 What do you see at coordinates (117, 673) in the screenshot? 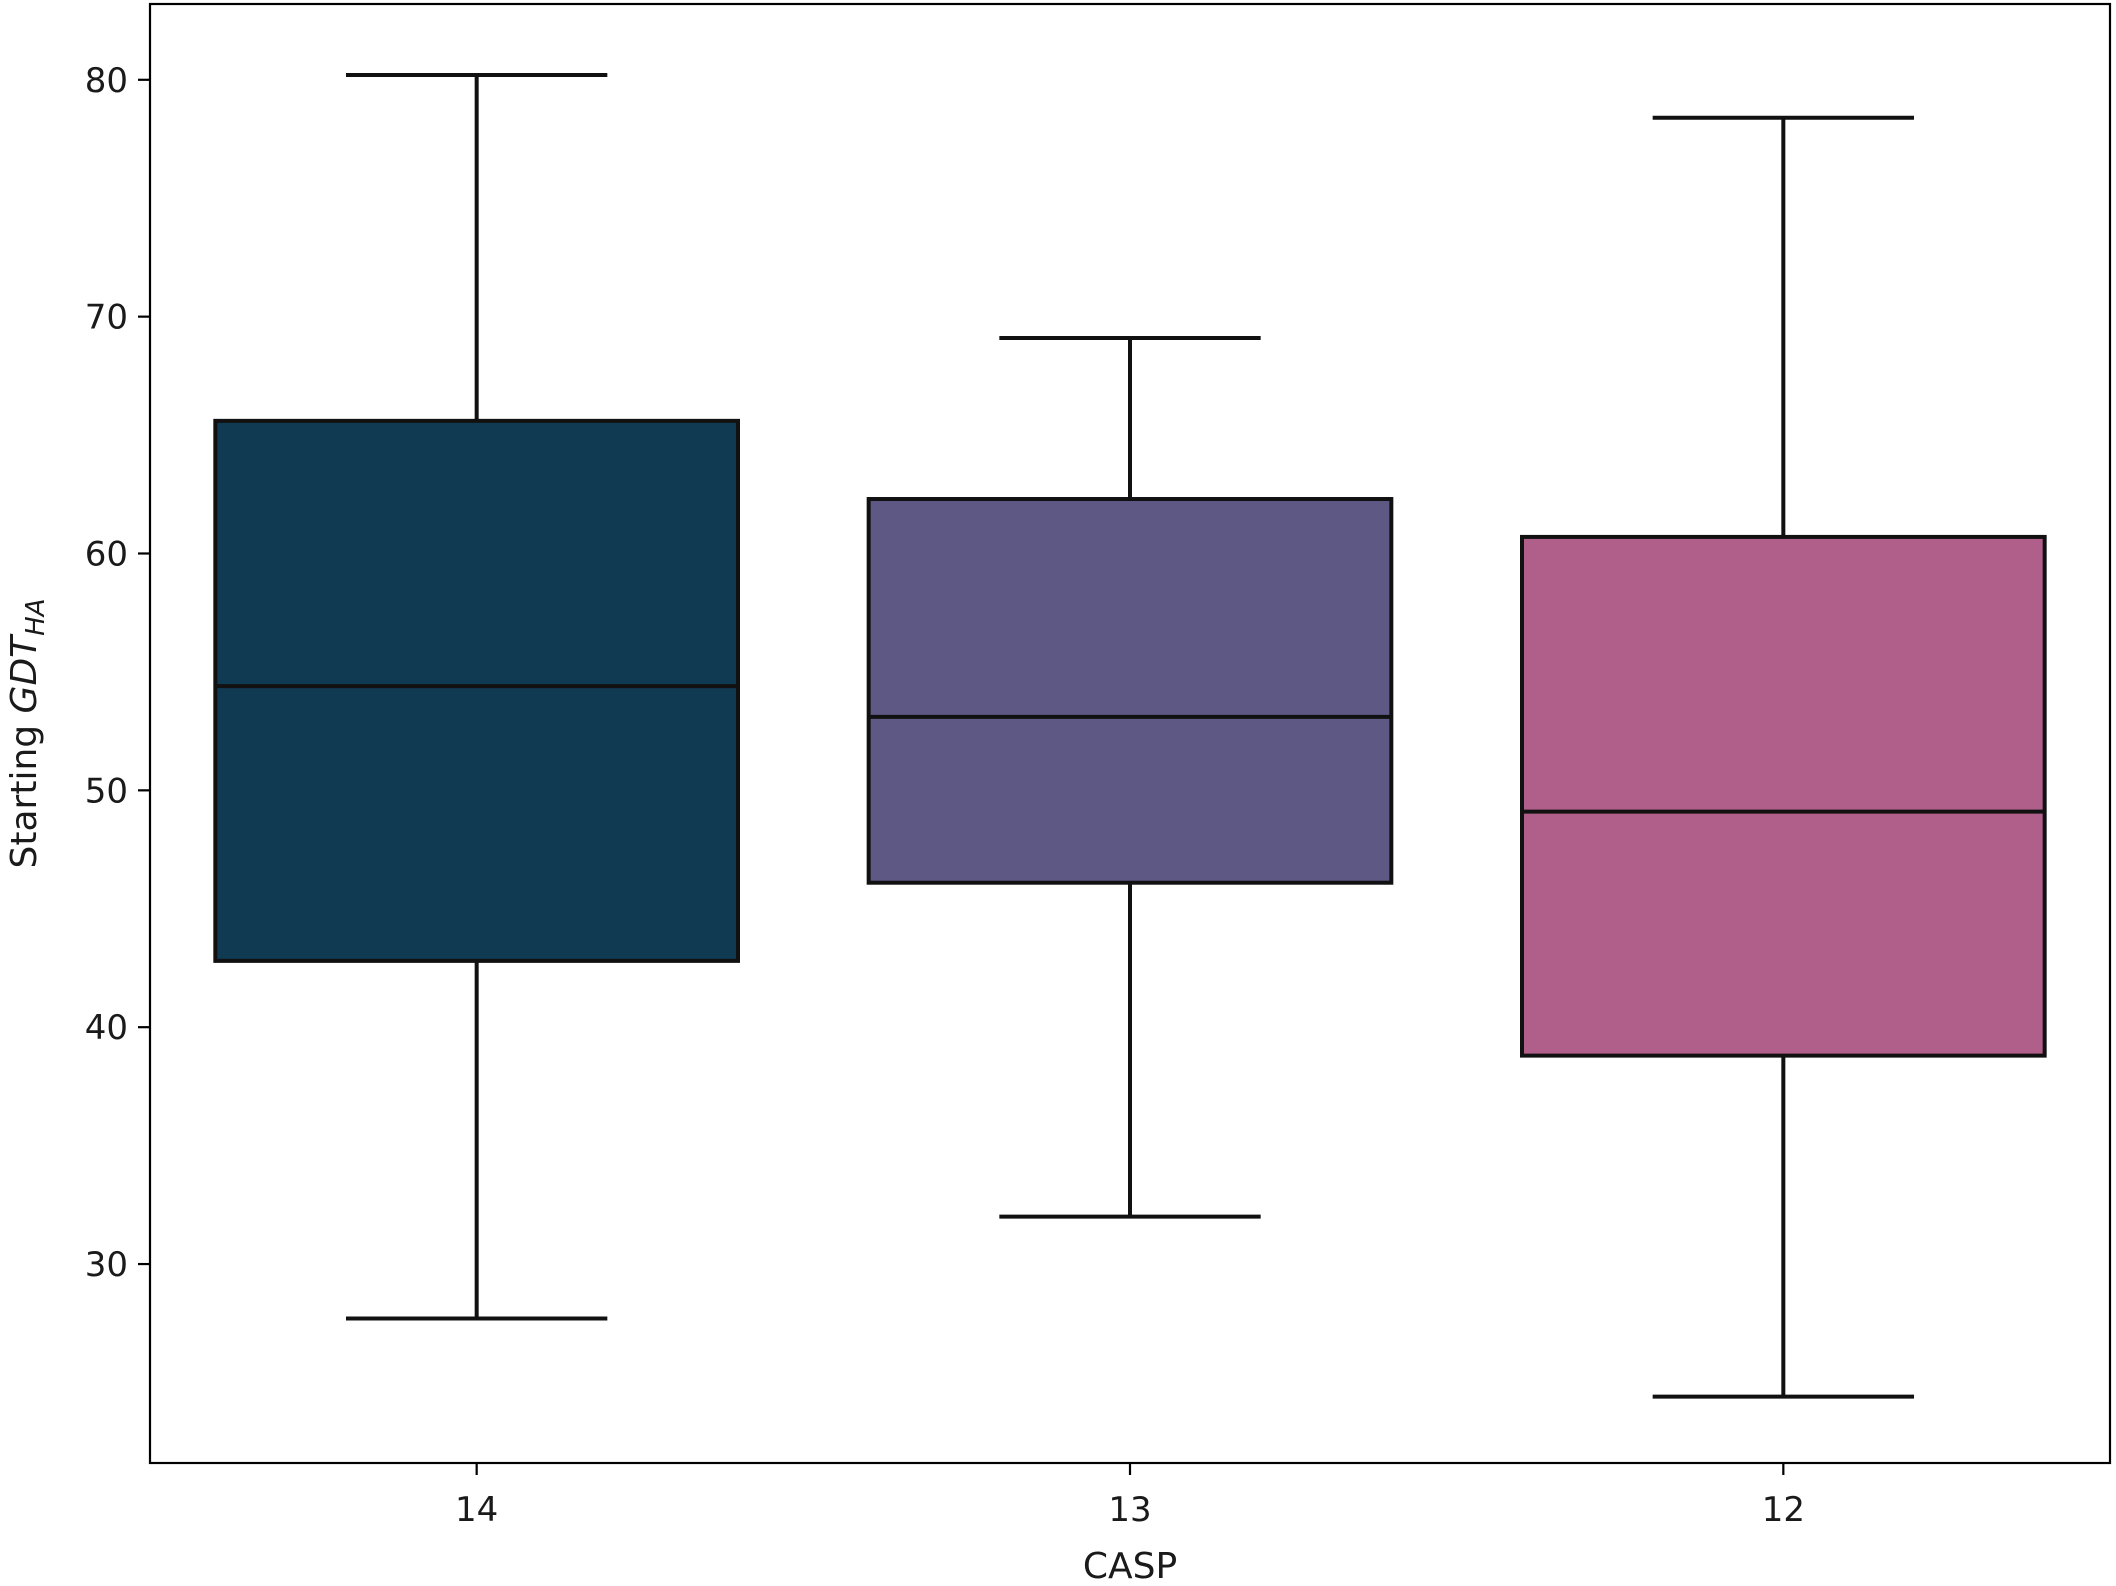
I see `y-axis: 30 40 50 60 70 80` at bounding box center [117, 673].